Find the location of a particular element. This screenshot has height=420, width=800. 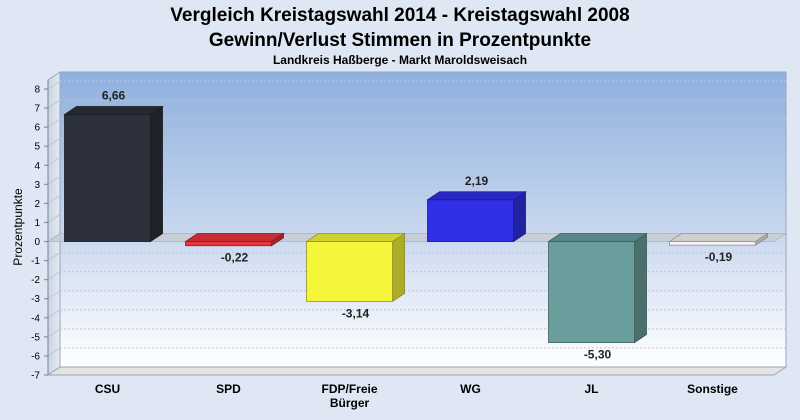

y-tick-label: 2 is located at coordinates (37, 204).